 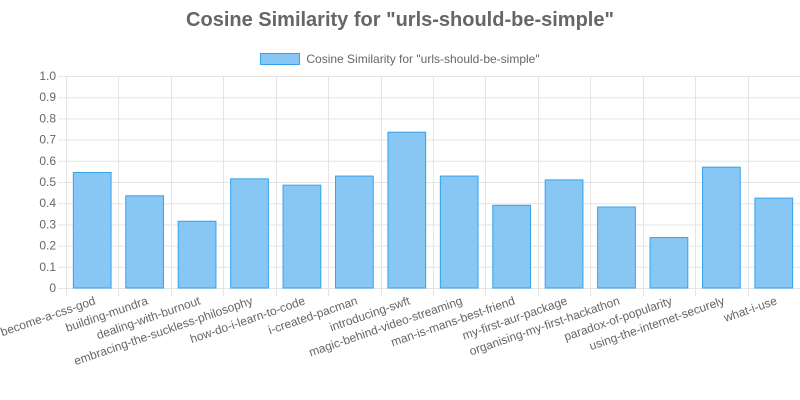 I want to click on y-tick-label: 0.1, so click(x=47, y=267).